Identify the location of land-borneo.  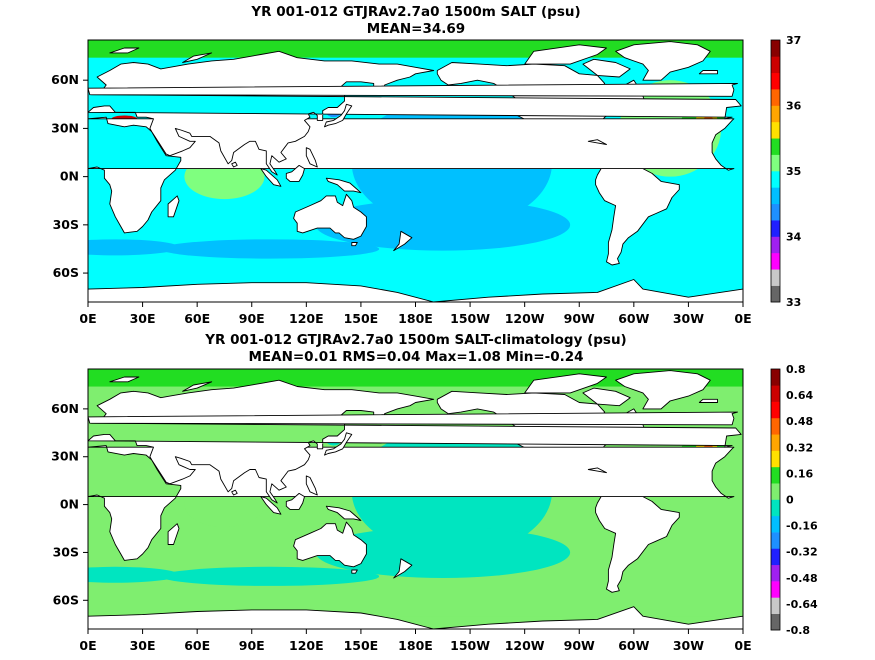
(295, 501).